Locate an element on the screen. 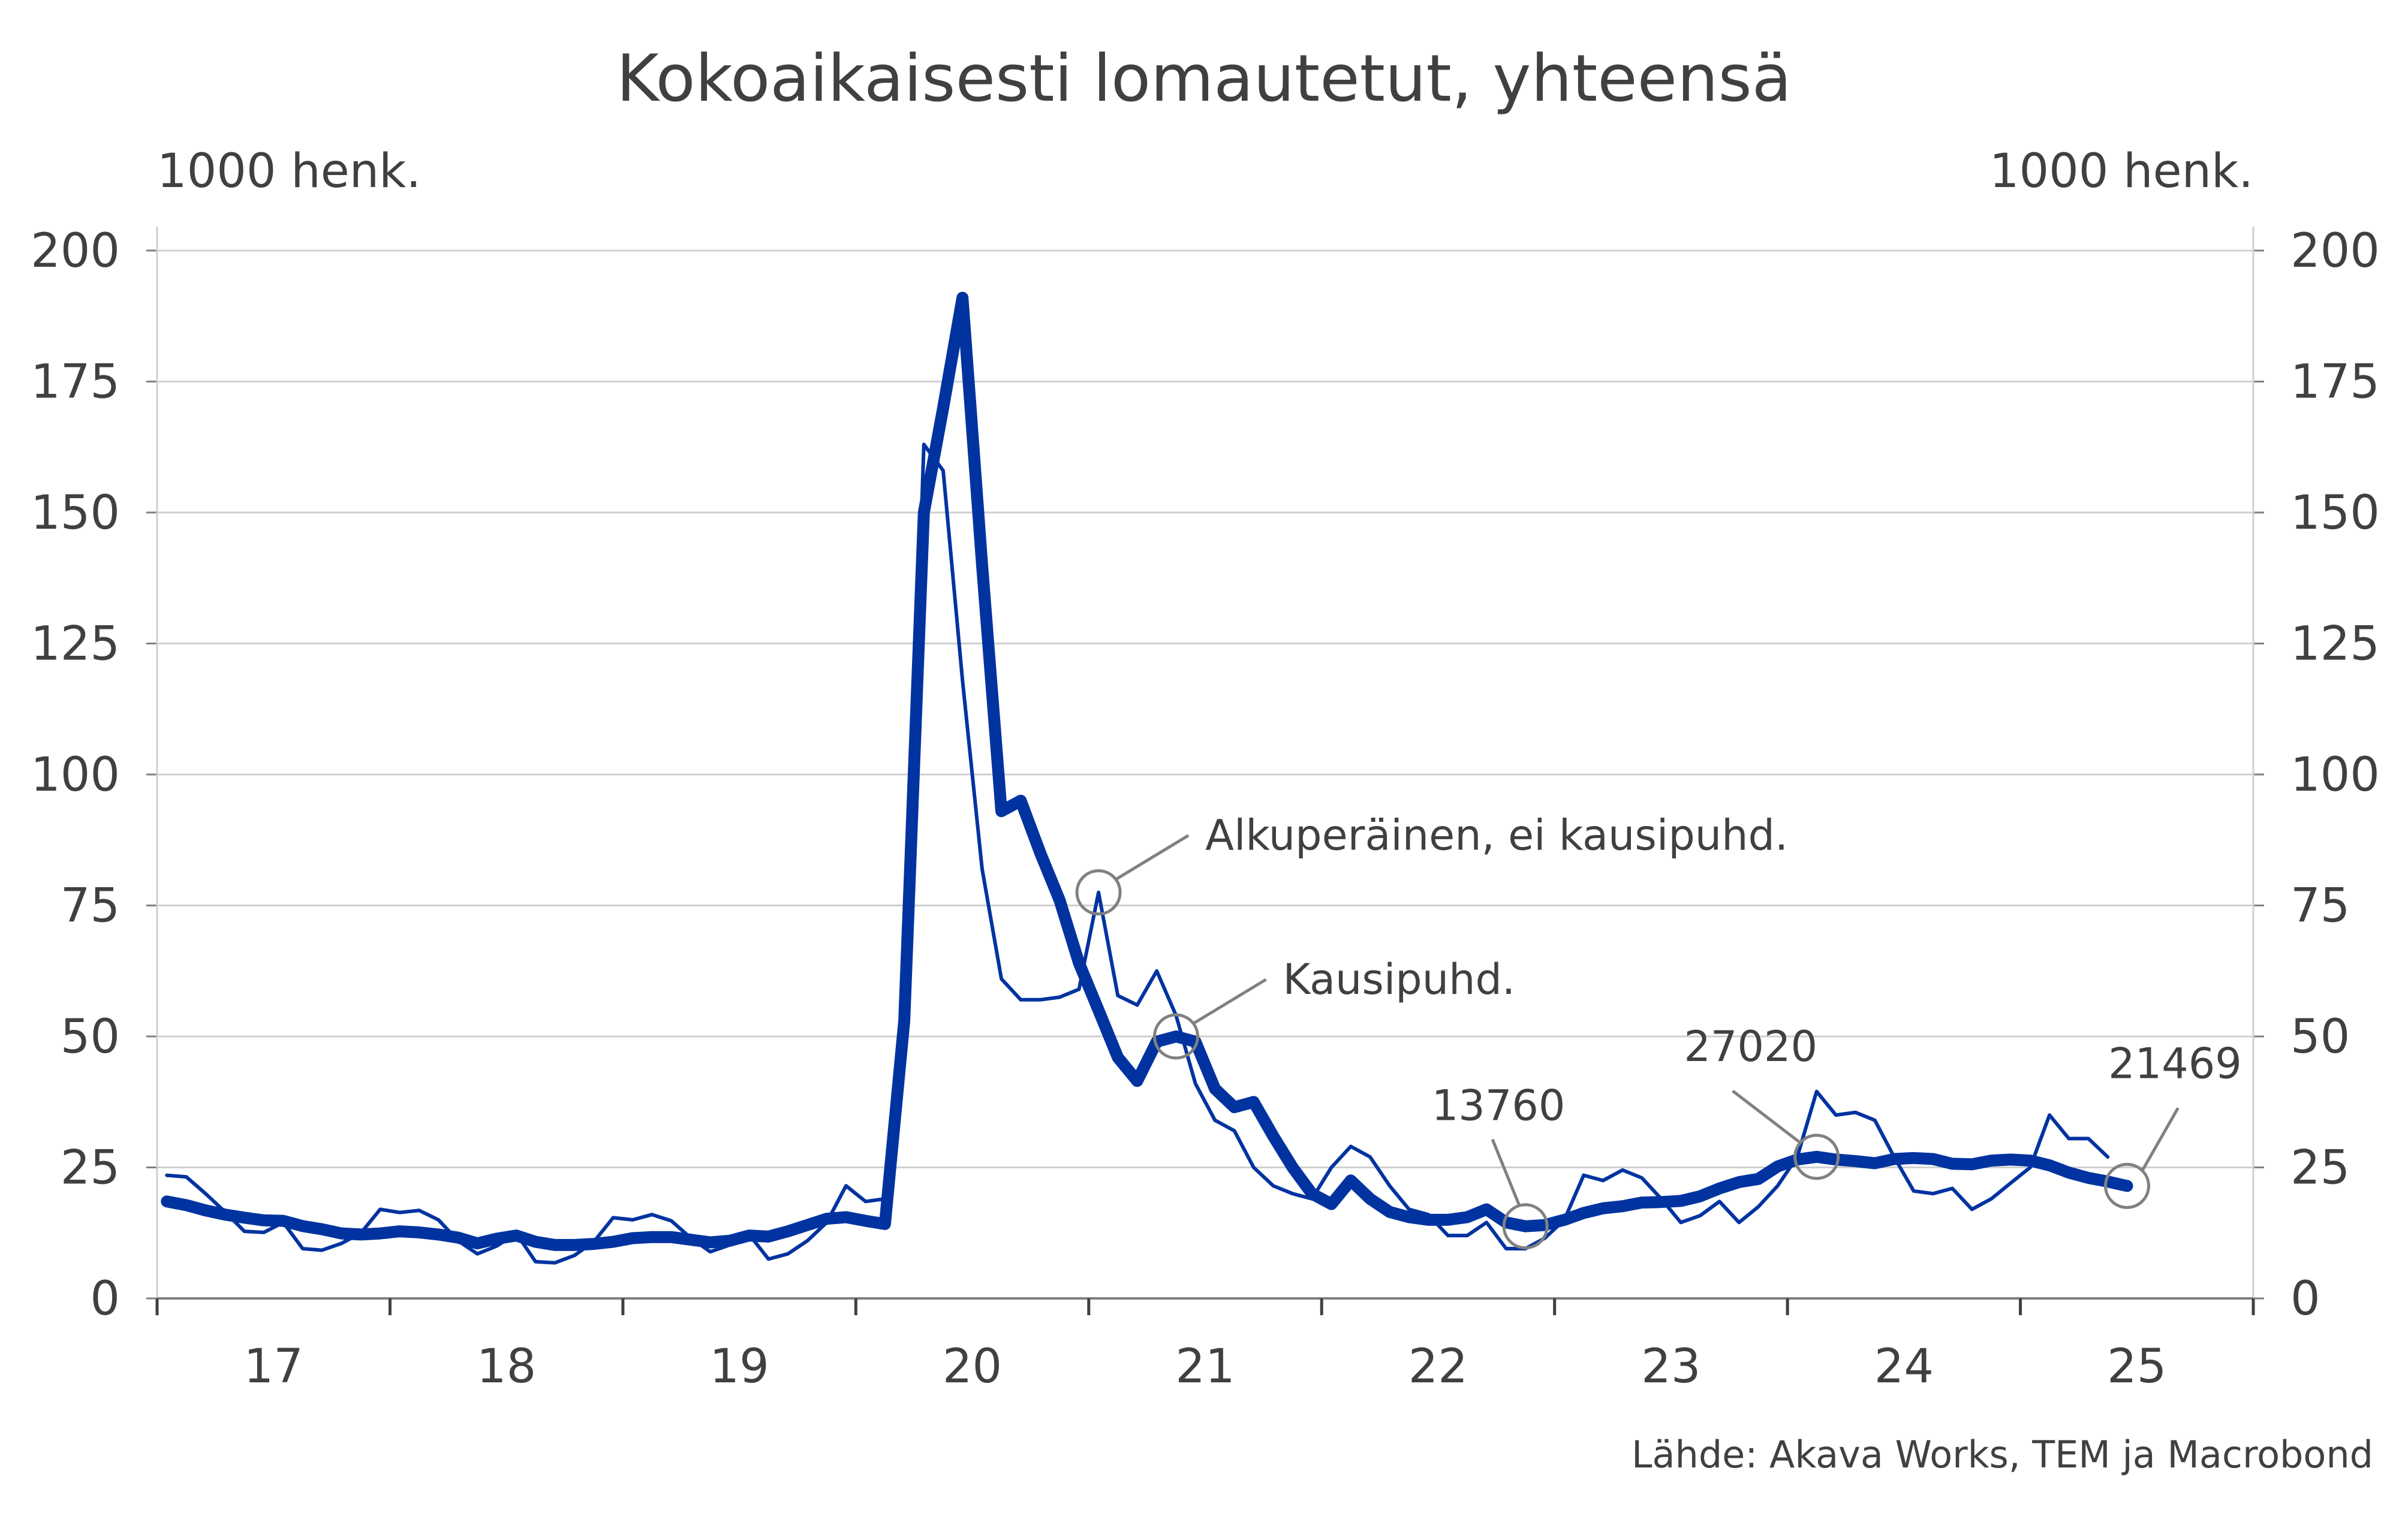 This screenshot has width=2408, height=1519. right-tick-label: 175 is located at coordinates (2335, 382).